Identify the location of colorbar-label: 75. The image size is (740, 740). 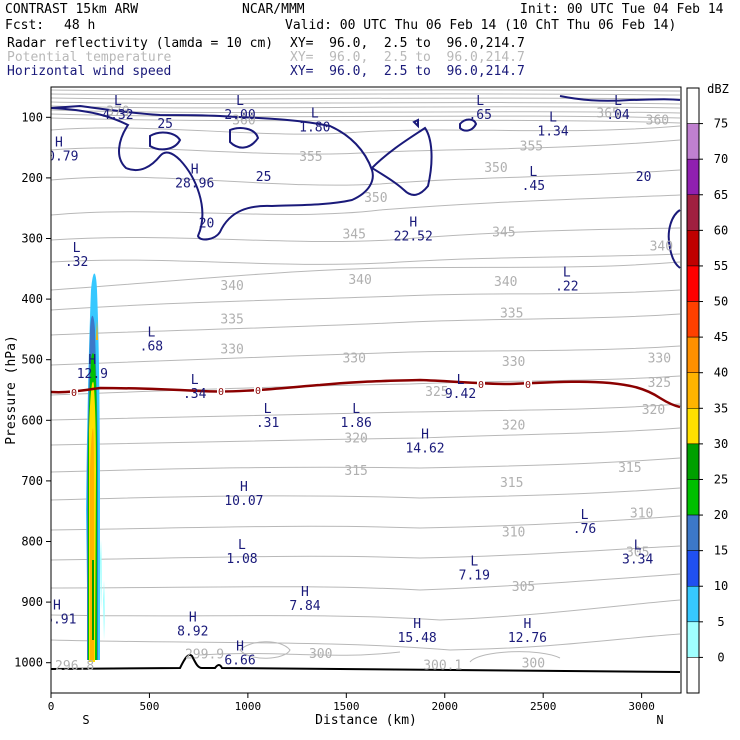
(721, 124).